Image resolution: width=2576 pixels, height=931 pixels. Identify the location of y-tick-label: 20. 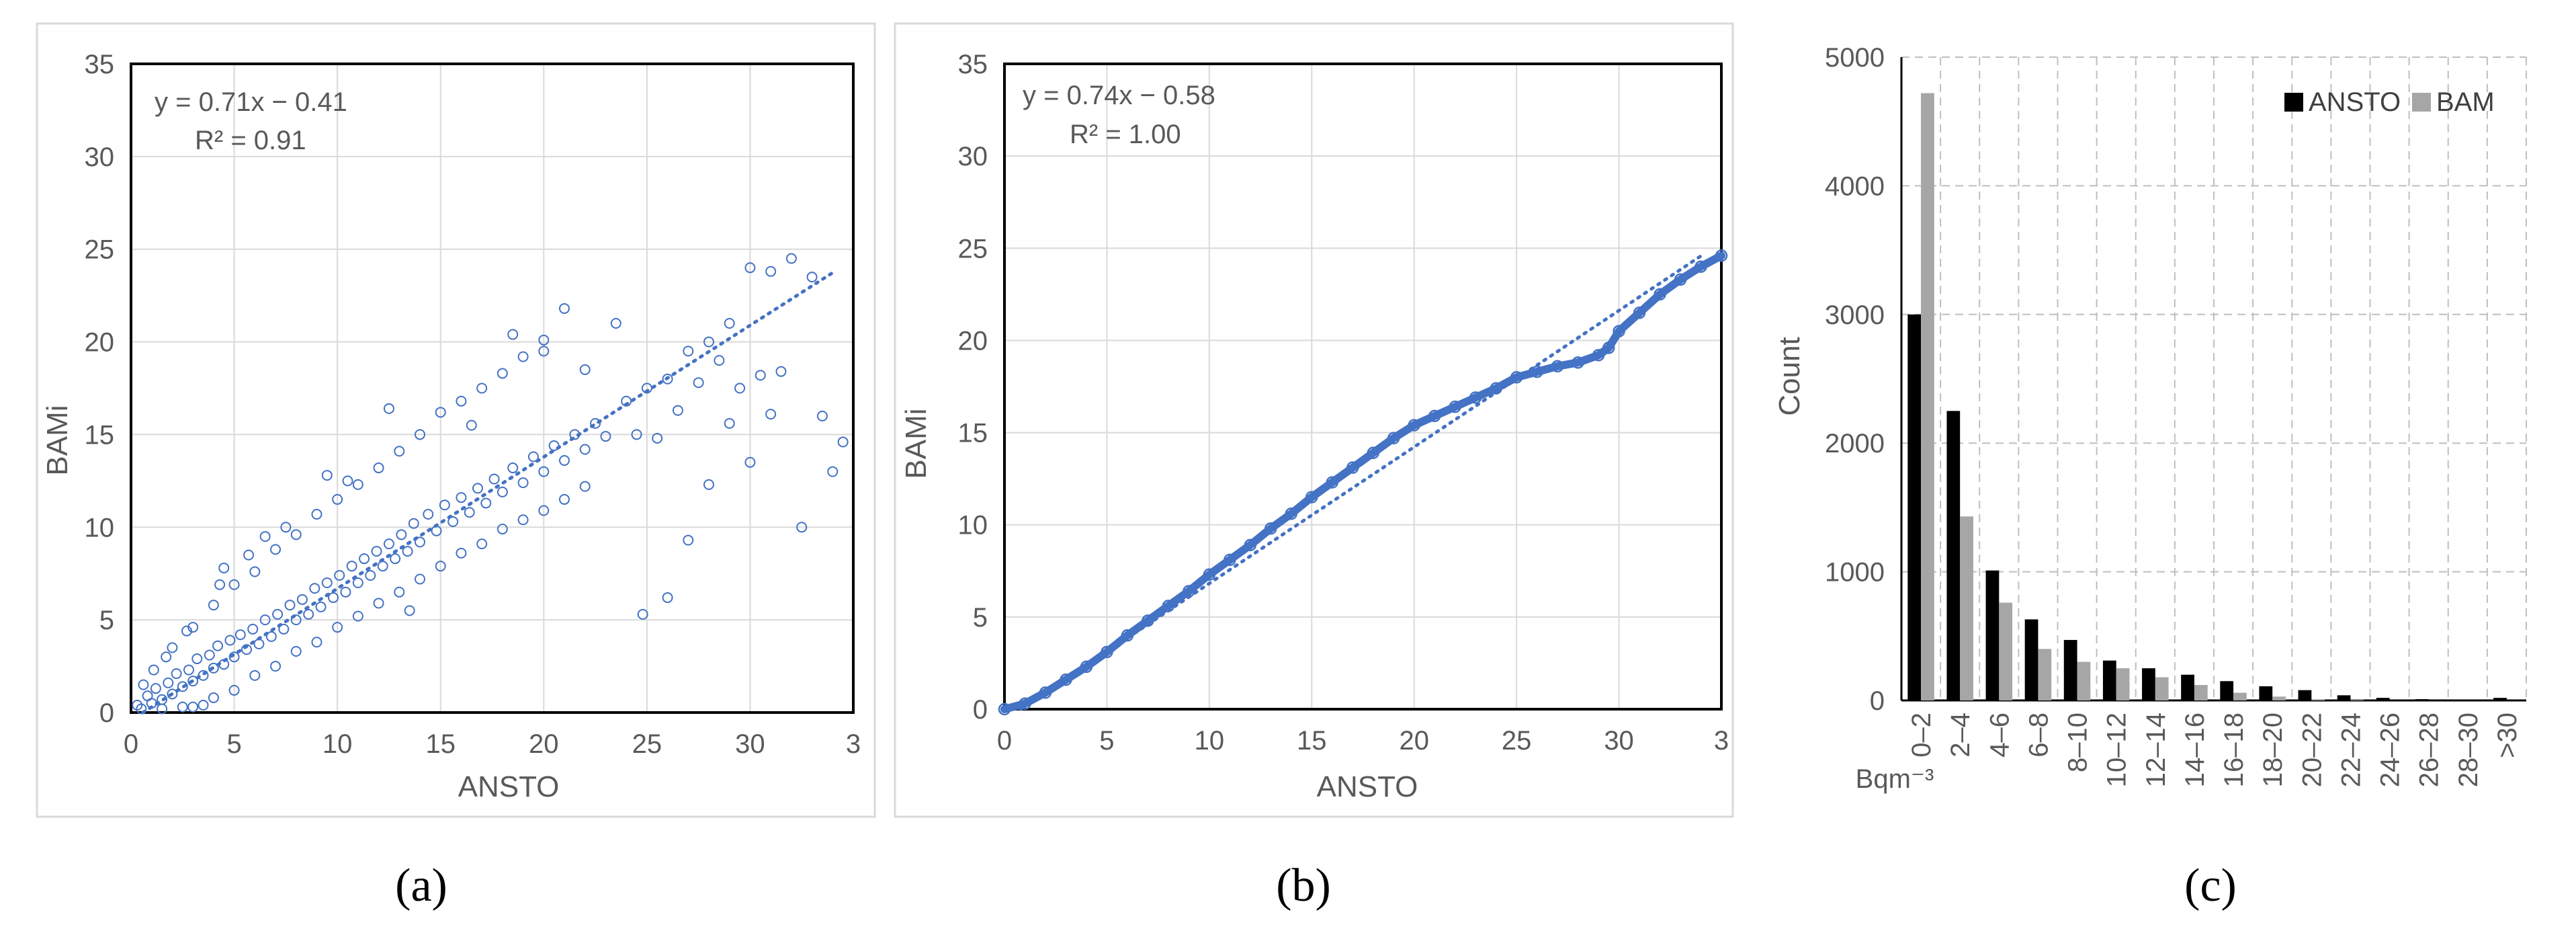
(100, 343).